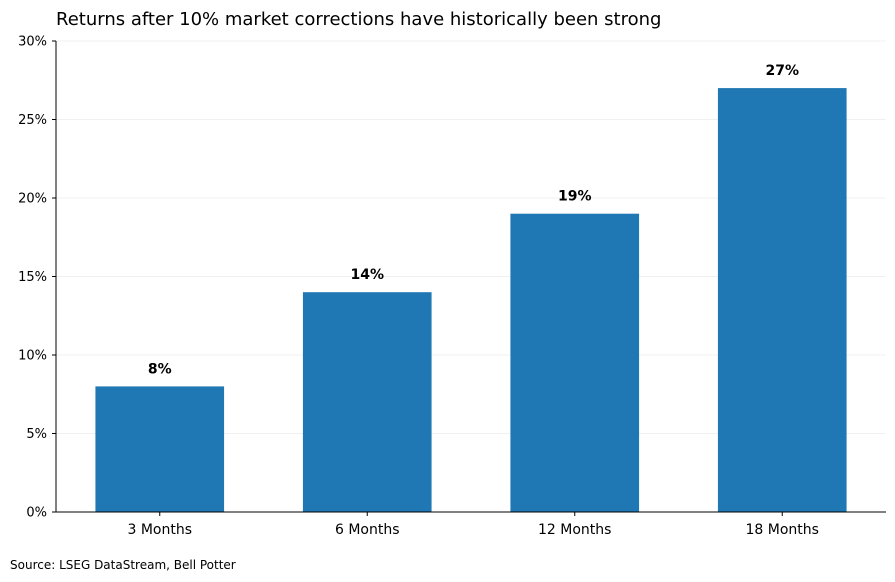 The width and height of the screenshot is (895, 582). I want to click on y-tick-label: 5%, so click(36, 434).